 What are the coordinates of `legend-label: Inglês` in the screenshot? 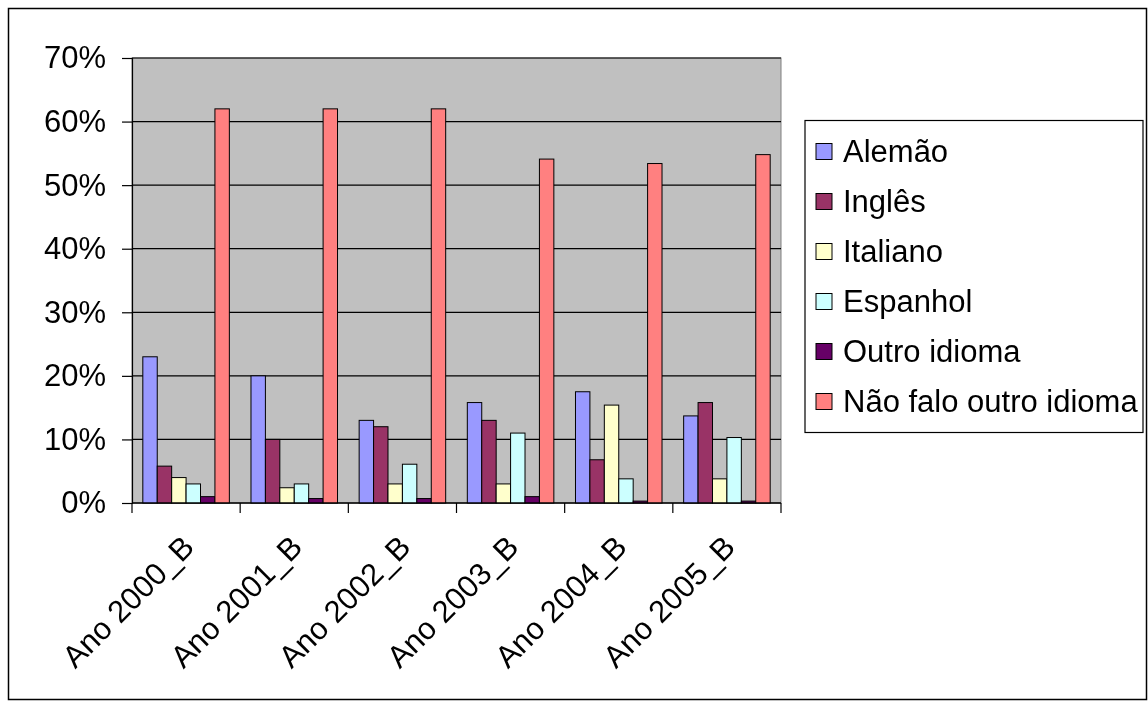 It's located at (884, 201).